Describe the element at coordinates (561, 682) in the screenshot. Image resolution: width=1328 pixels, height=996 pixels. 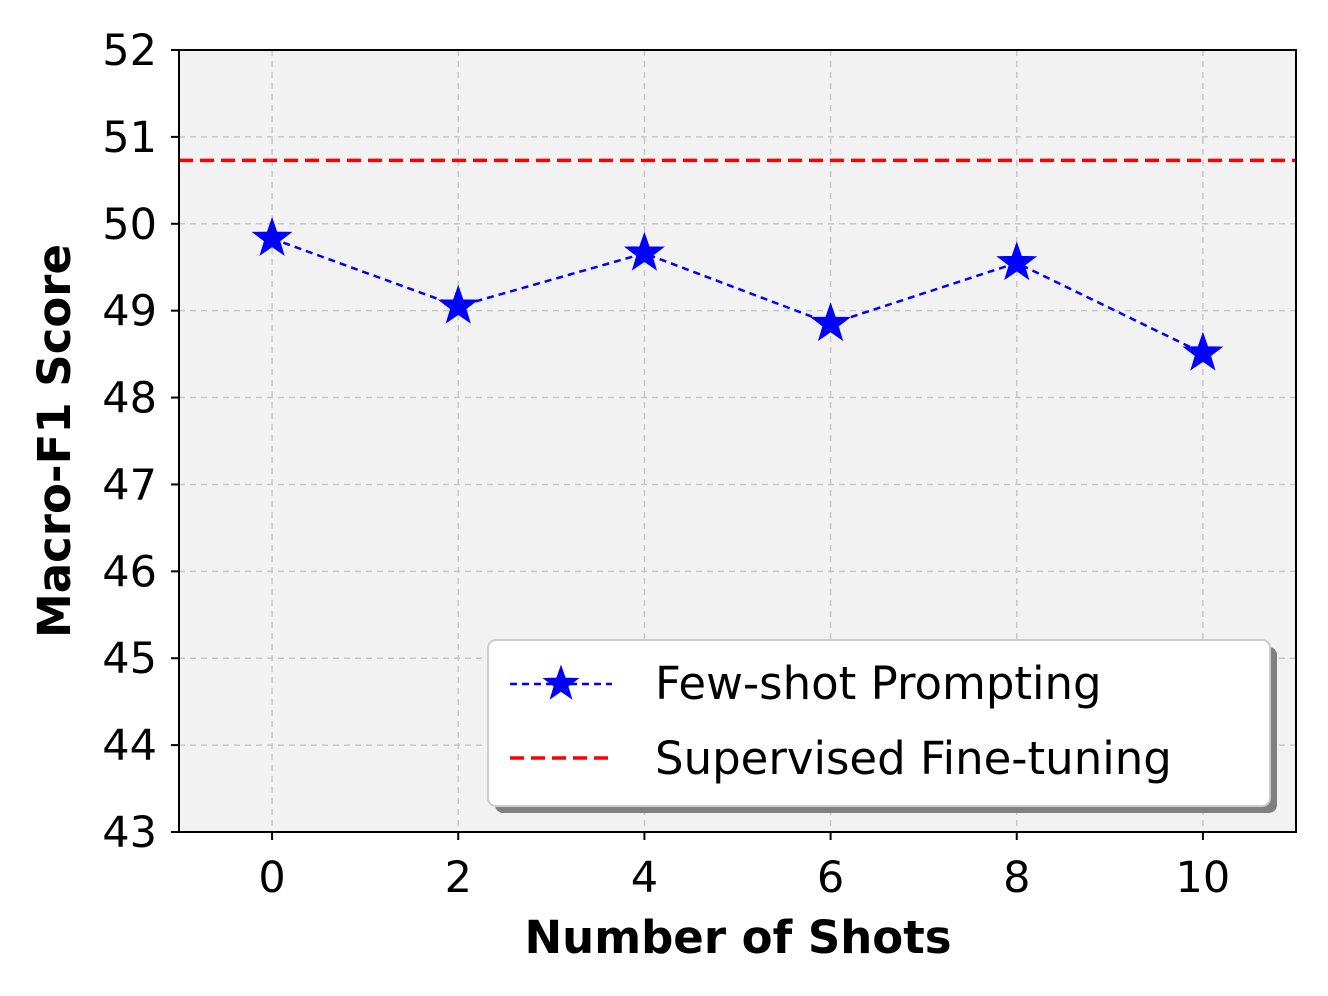
I see `legend-star-marker` at that location.